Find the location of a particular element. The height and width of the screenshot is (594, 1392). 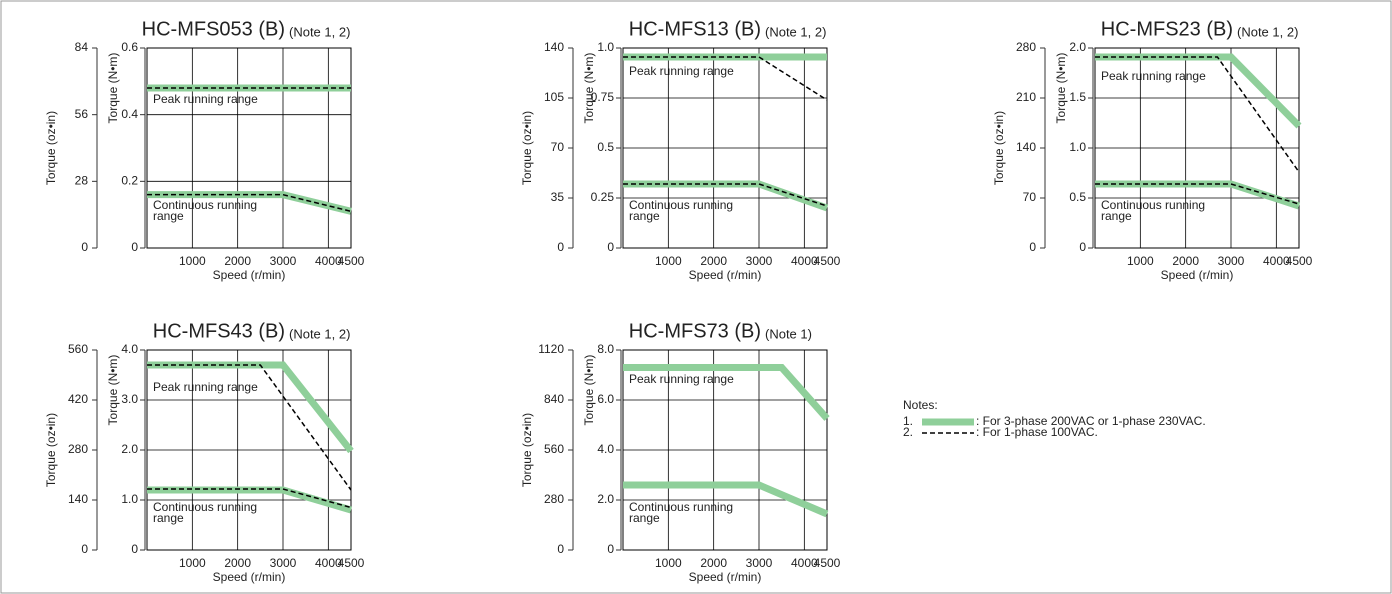

note-text: : For 1-phase 100VAC. is located at coordinates (1037, 432).